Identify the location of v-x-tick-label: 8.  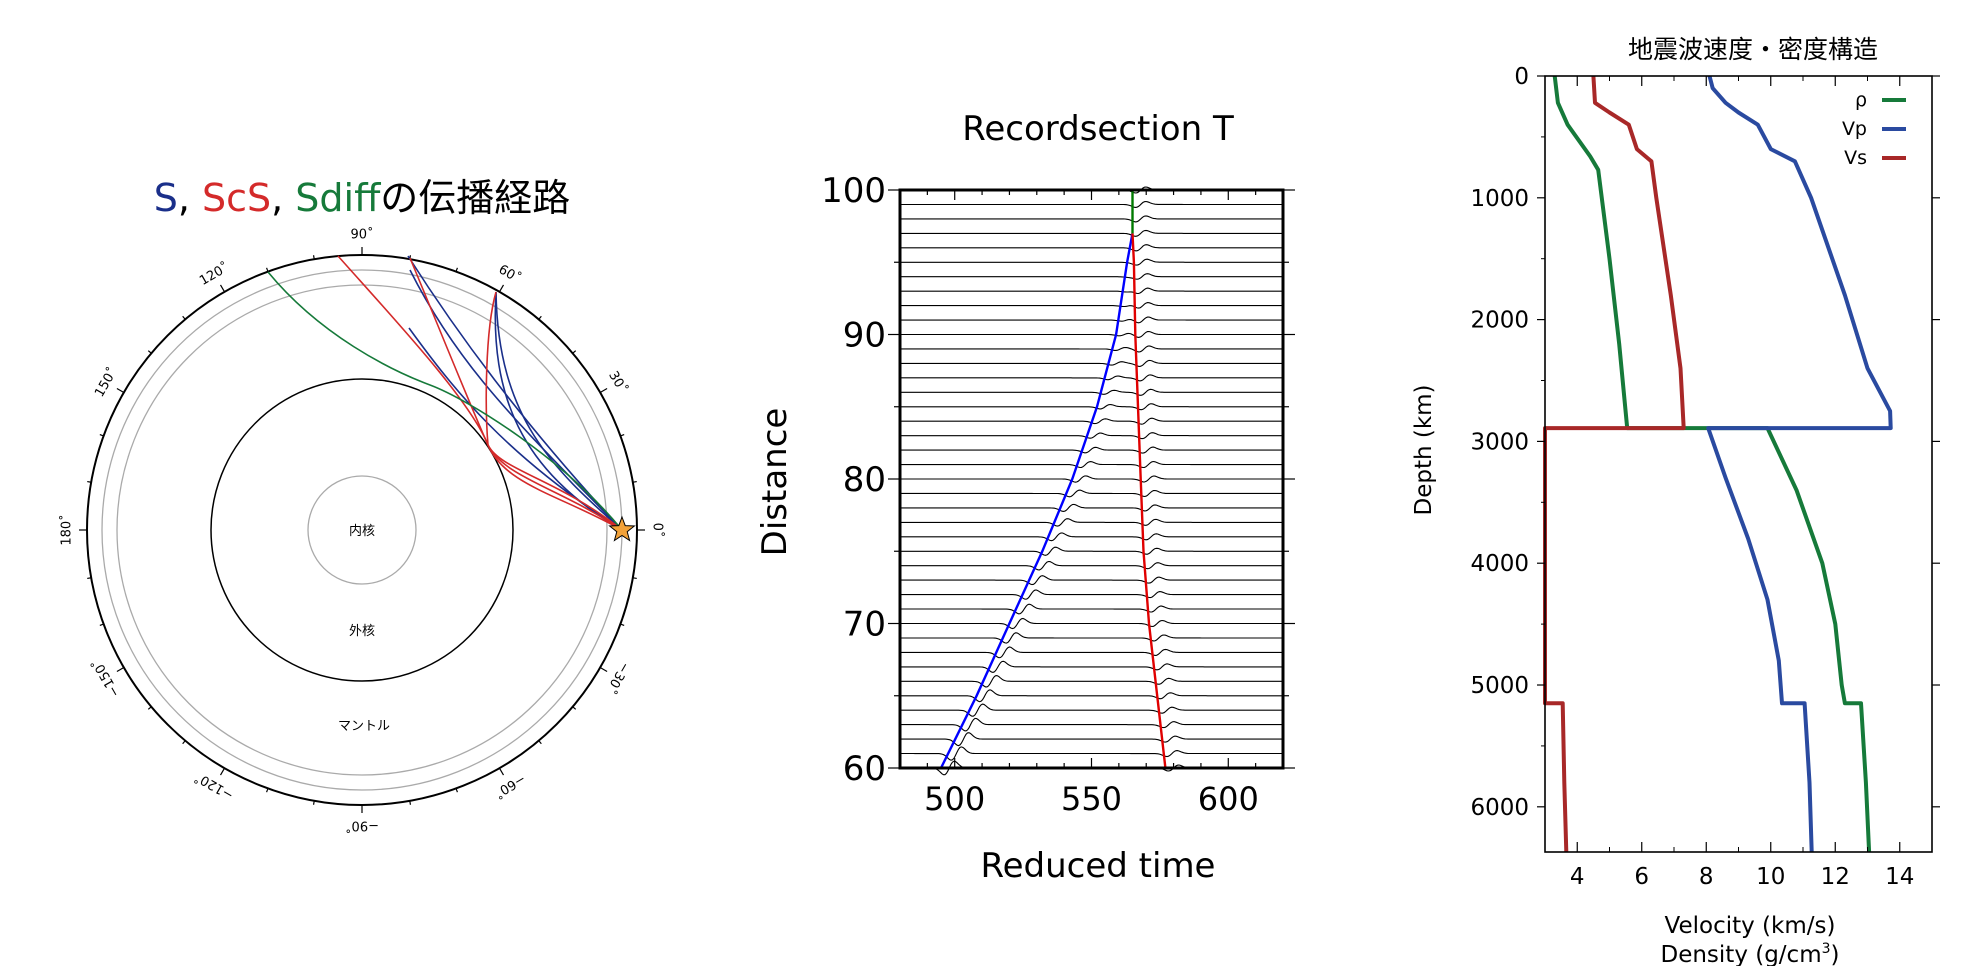
(1706, 877).